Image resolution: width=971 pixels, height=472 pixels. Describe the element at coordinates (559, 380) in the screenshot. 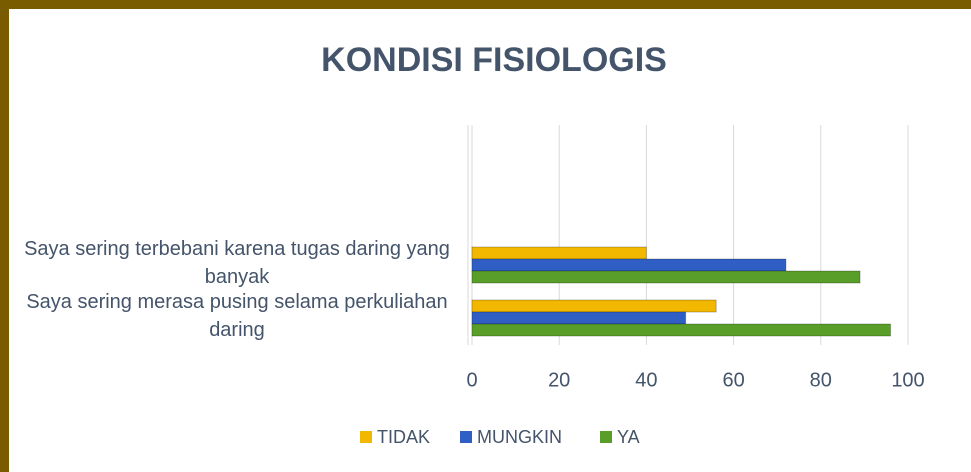

I see `x-tick-label: 20` at that location.